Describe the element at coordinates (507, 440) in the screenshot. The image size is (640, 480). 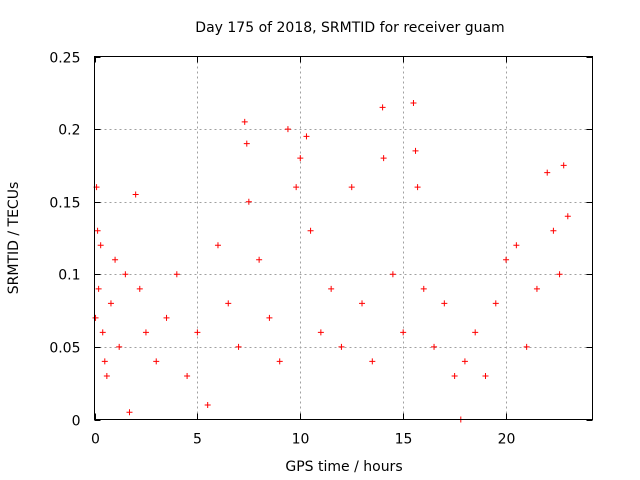
I see `x-tick-label: 20` at that location.